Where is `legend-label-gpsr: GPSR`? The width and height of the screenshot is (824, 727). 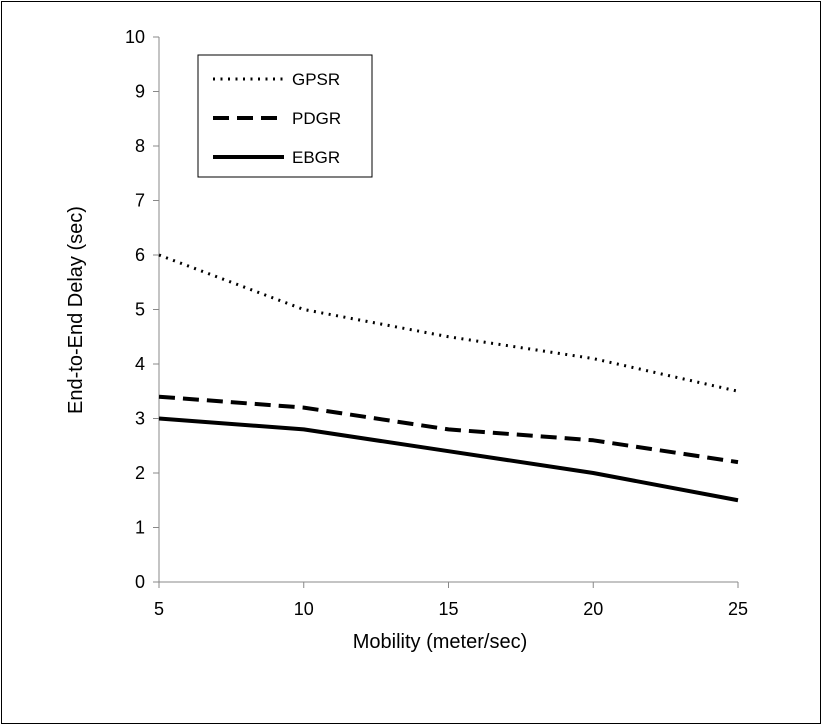 legend-label-gpsr: GPSR is located at coordinates (316, 79).